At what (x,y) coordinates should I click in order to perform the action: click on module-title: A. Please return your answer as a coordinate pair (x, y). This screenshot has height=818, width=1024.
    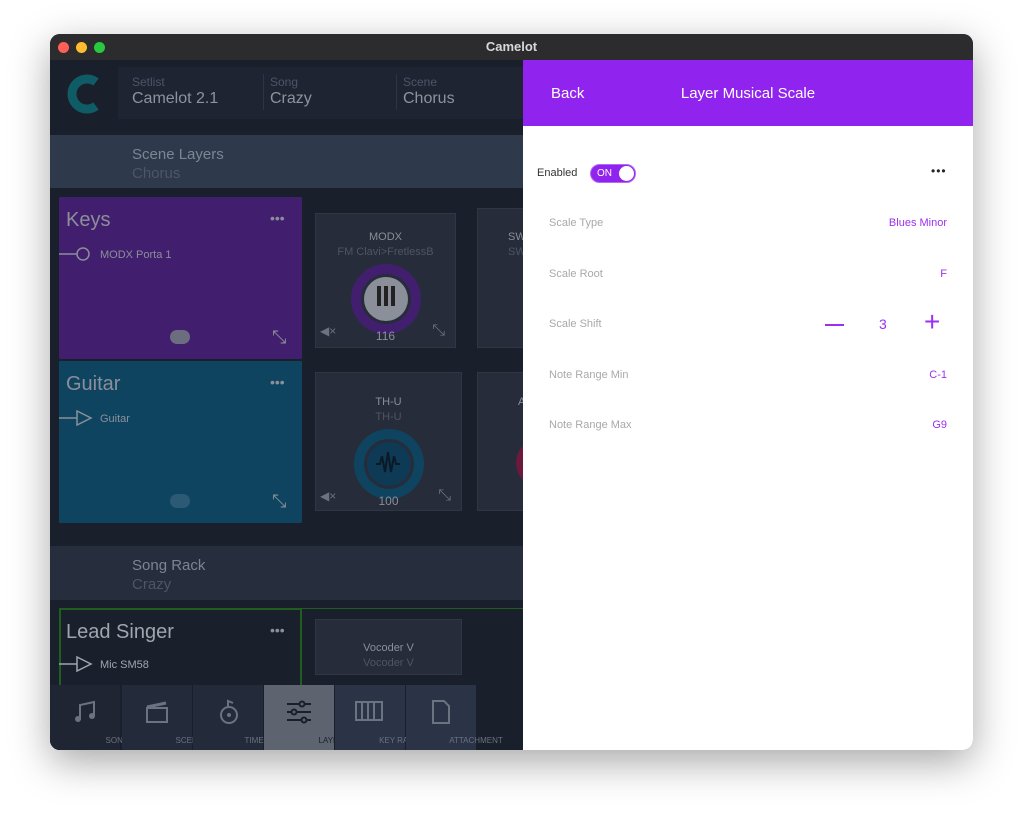
    Looking at the image, I should click on (522, 402).